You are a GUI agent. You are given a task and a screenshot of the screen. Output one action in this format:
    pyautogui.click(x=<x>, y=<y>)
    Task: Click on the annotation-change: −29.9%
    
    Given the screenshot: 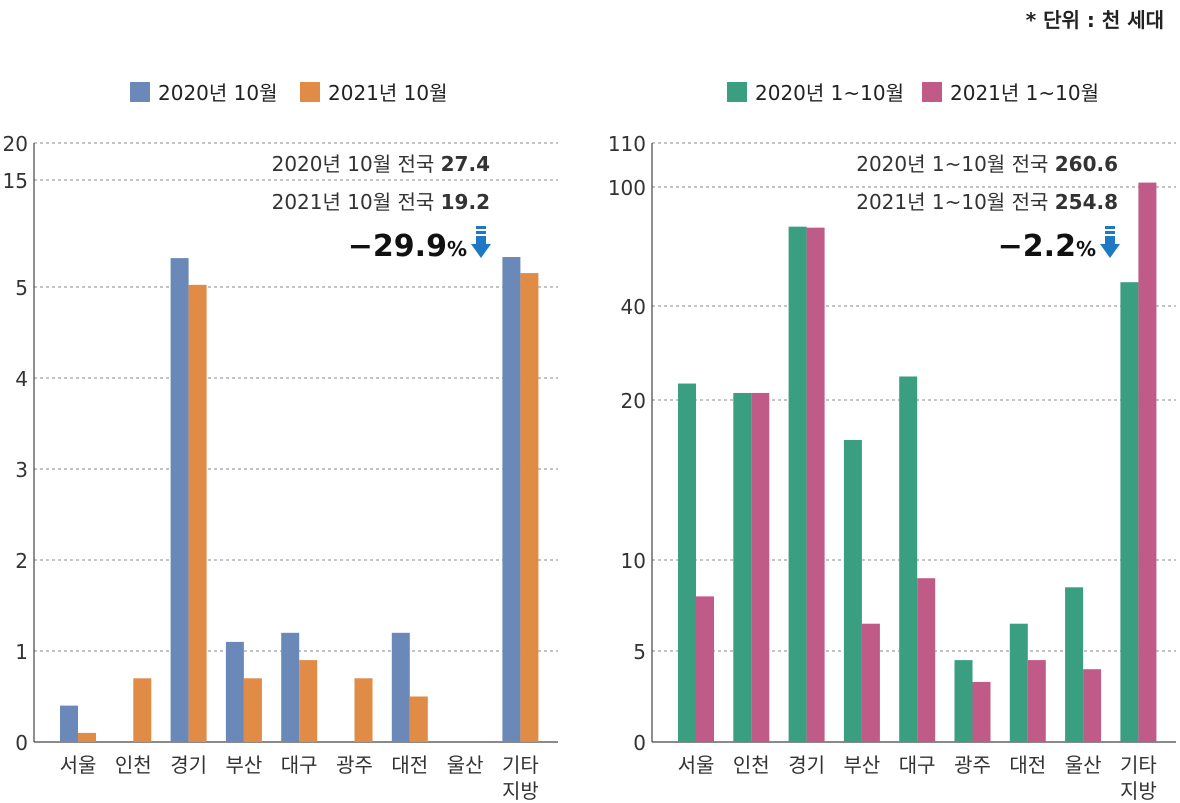 What is the action you would take?
    pyautogui.click(x=407, y=246)
    